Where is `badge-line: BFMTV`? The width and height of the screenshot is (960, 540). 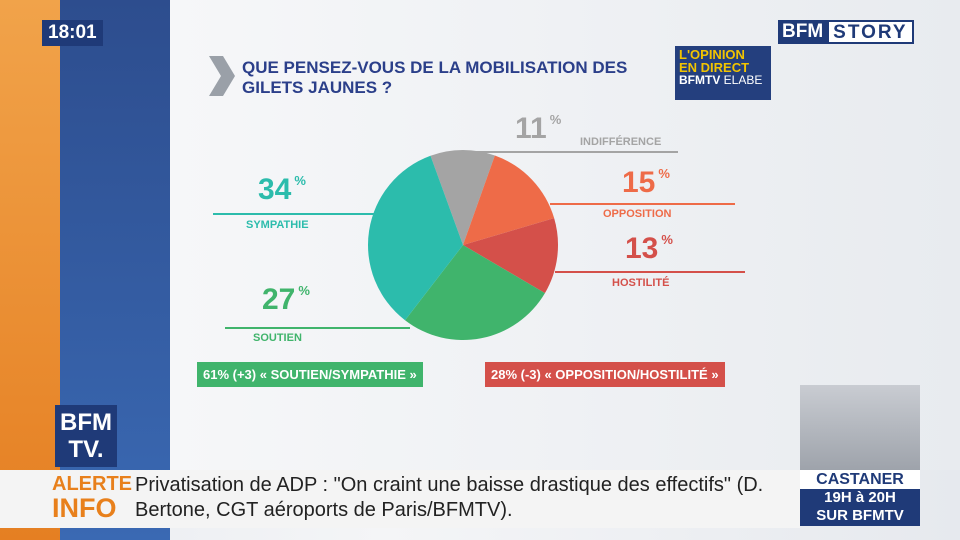
badge-line: BFMTV is located at coordinates (700, 80).